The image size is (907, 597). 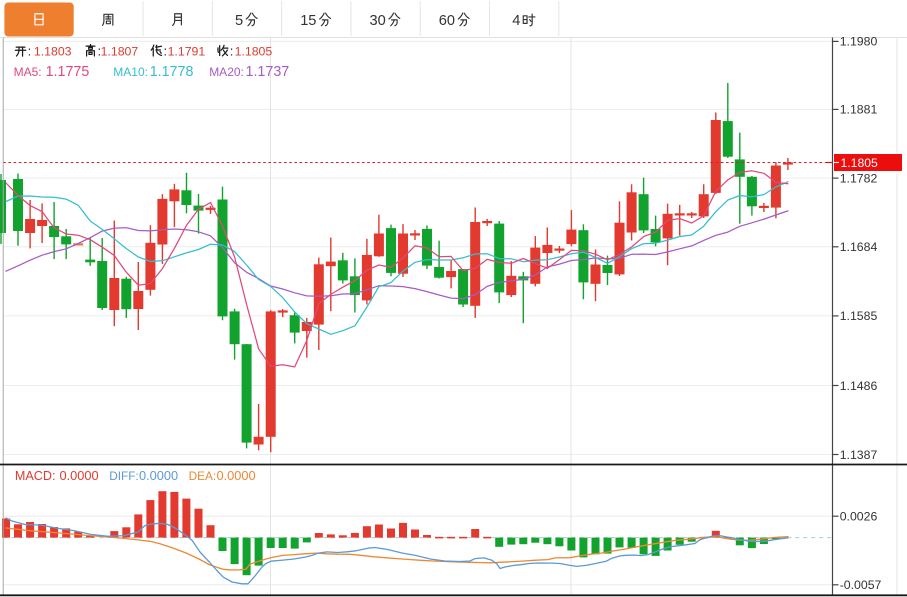 What do you see at coordinates (859, 316) in the screenshot?
I see `svg-text: 1.1585` at bounding box center [859, 316].